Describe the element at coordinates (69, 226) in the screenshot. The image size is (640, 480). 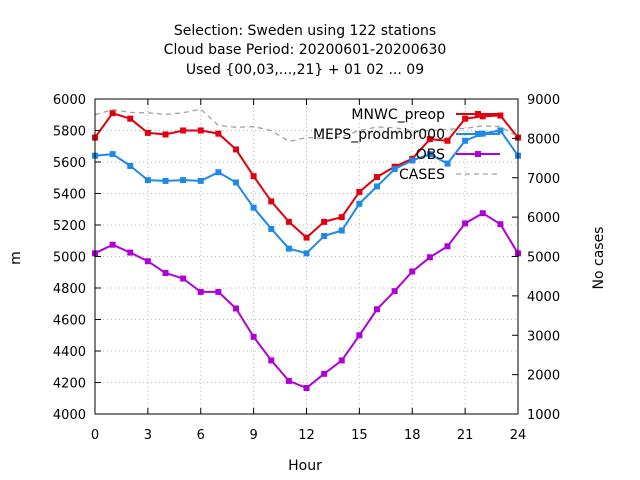
I see `y-tick-label: 5200` at that location.